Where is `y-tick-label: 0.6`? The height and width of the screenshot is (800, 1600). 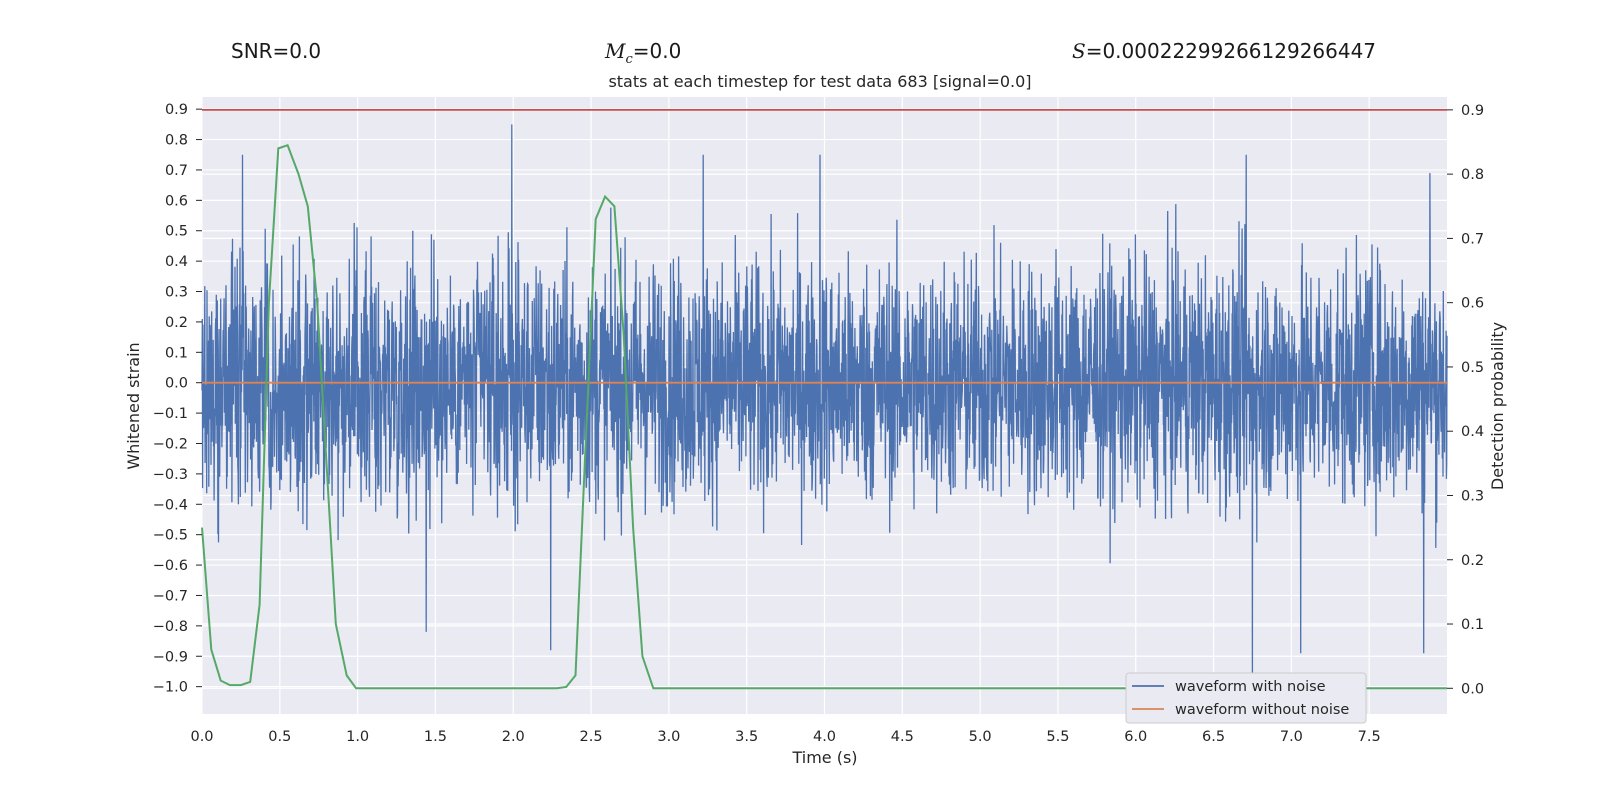
y-tick-label: 0.6 is located at coordinates (176, 201).